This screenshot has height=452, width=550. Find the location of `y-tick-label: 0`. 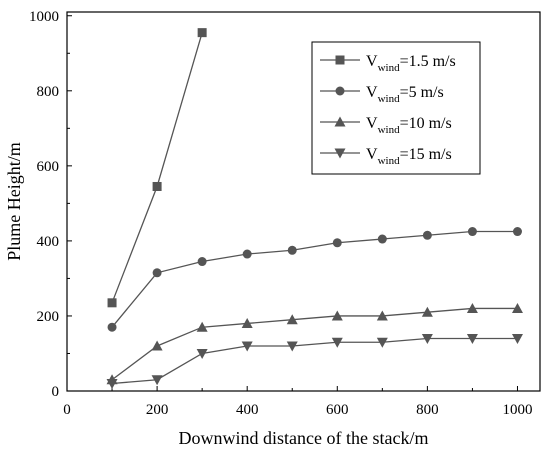

y-tick-label: 0 is located at coordinates (56, 392).